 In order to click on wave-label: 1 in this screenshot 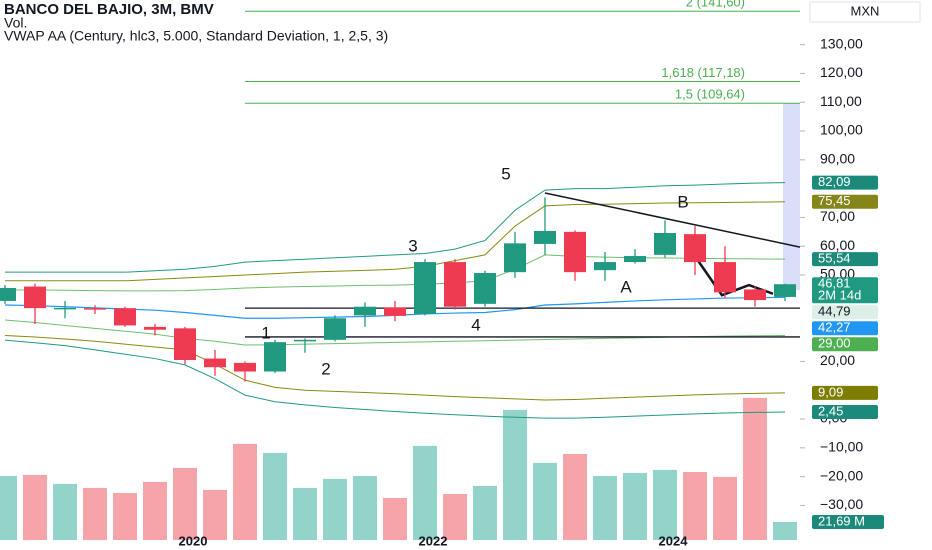, I will do `click(265, 333)`.